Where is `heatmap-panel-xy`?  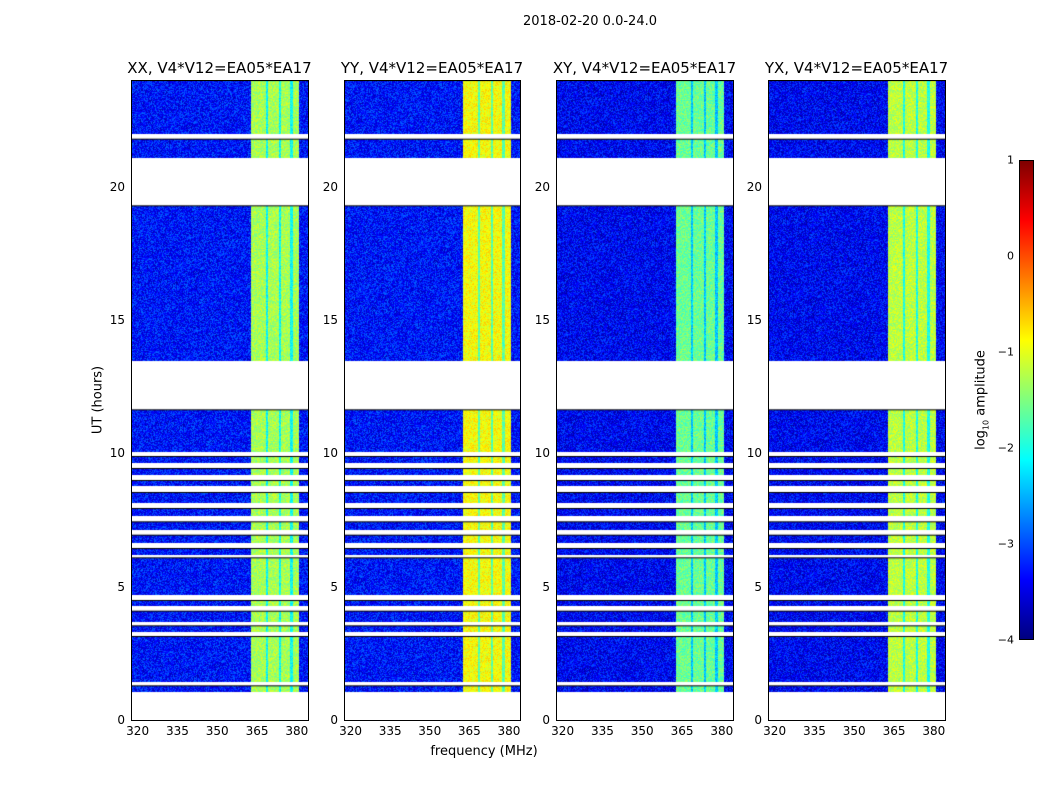
heatmap-panel-xy is located at coordinates (644, 400).